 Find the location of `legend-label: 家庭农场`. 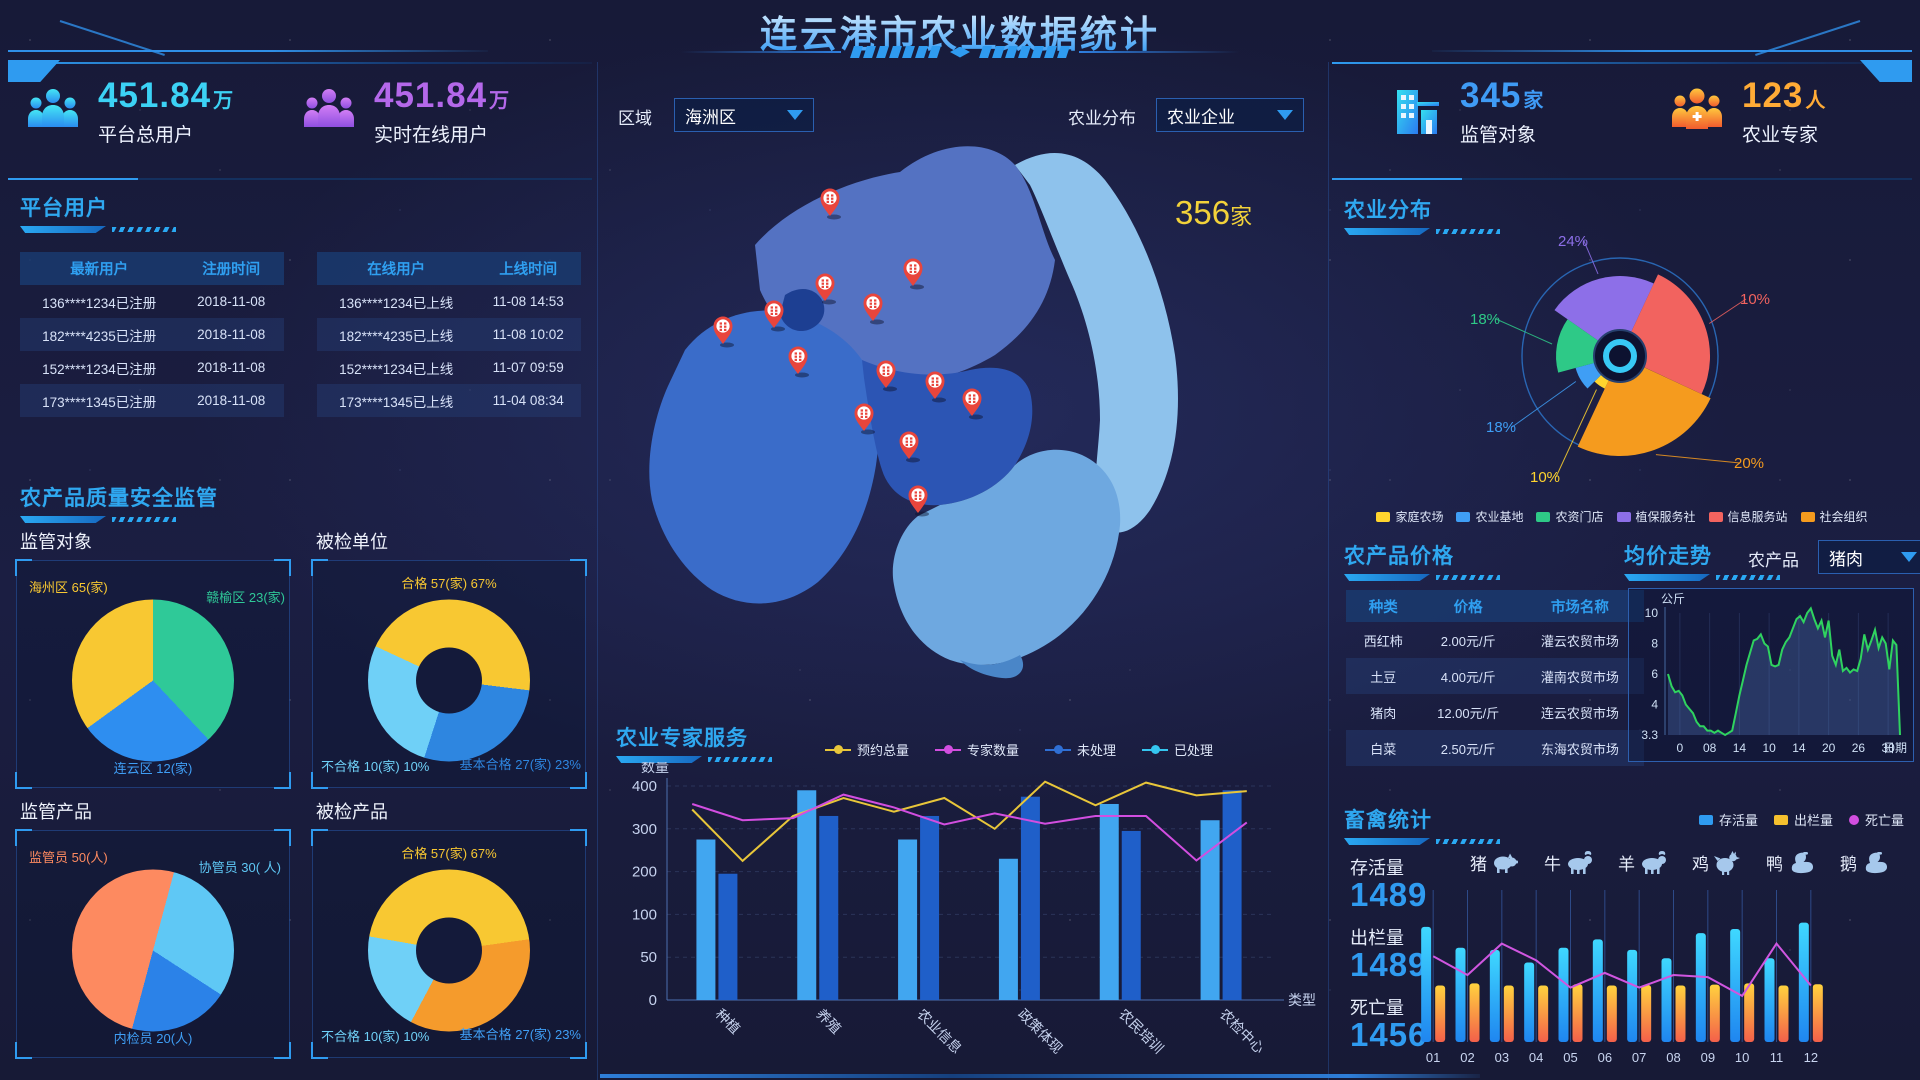

legend-label: 家庭农场 is located at coordinates (1419, 517).